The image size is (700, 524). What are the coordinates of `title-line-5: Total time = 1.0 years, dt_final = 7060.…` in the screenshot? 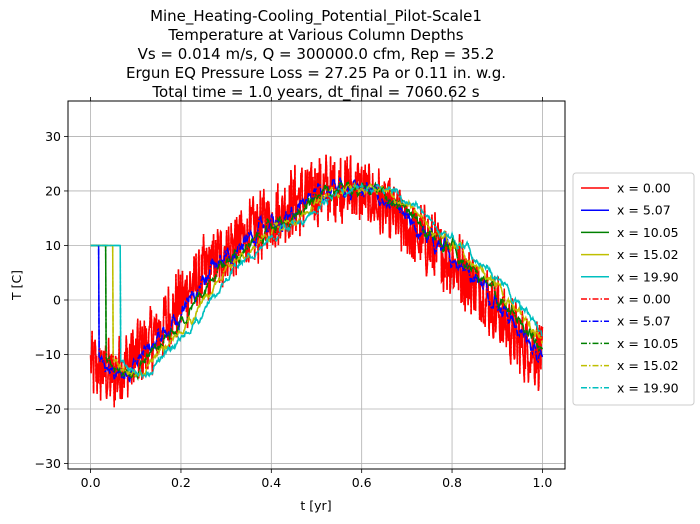 It's located at (315, 92).